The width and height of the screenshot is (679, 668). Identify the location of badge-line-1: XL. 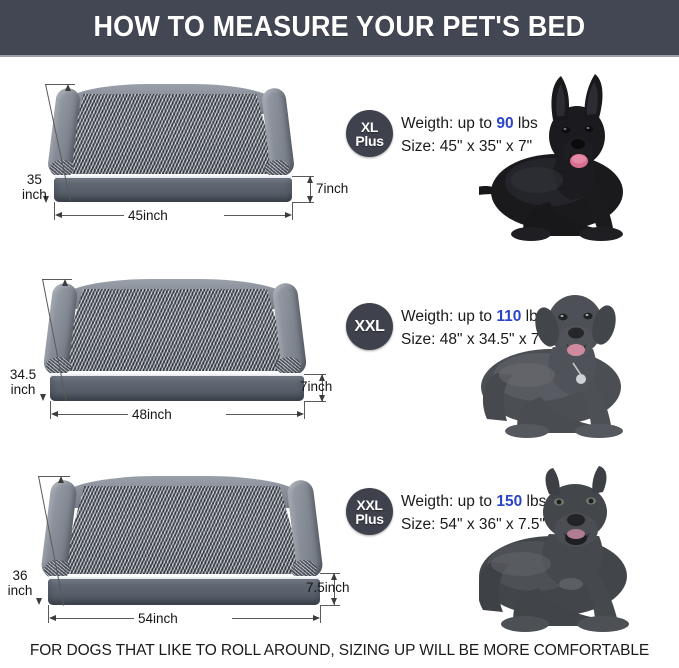
(369, 126).